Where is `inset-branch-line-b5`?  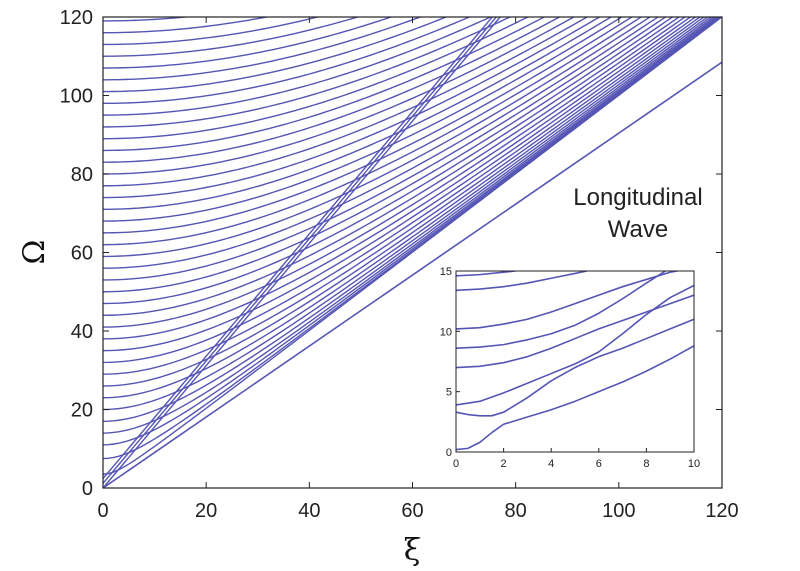 inset-branch-line-b5 is located at coordinates (561, 310).